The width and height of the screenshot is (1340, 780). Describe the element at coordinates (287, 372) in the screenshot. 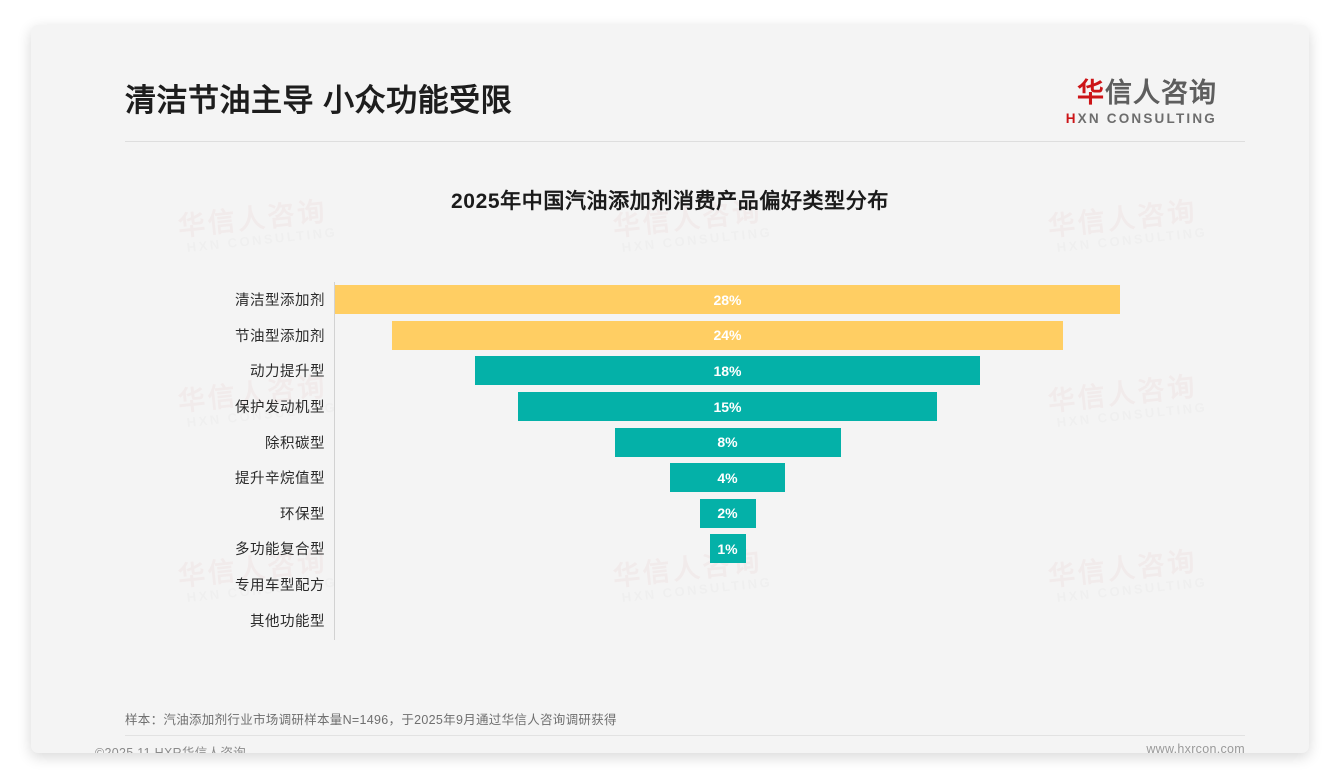

I see `funnel-category-label: 动力提升型` at that location.